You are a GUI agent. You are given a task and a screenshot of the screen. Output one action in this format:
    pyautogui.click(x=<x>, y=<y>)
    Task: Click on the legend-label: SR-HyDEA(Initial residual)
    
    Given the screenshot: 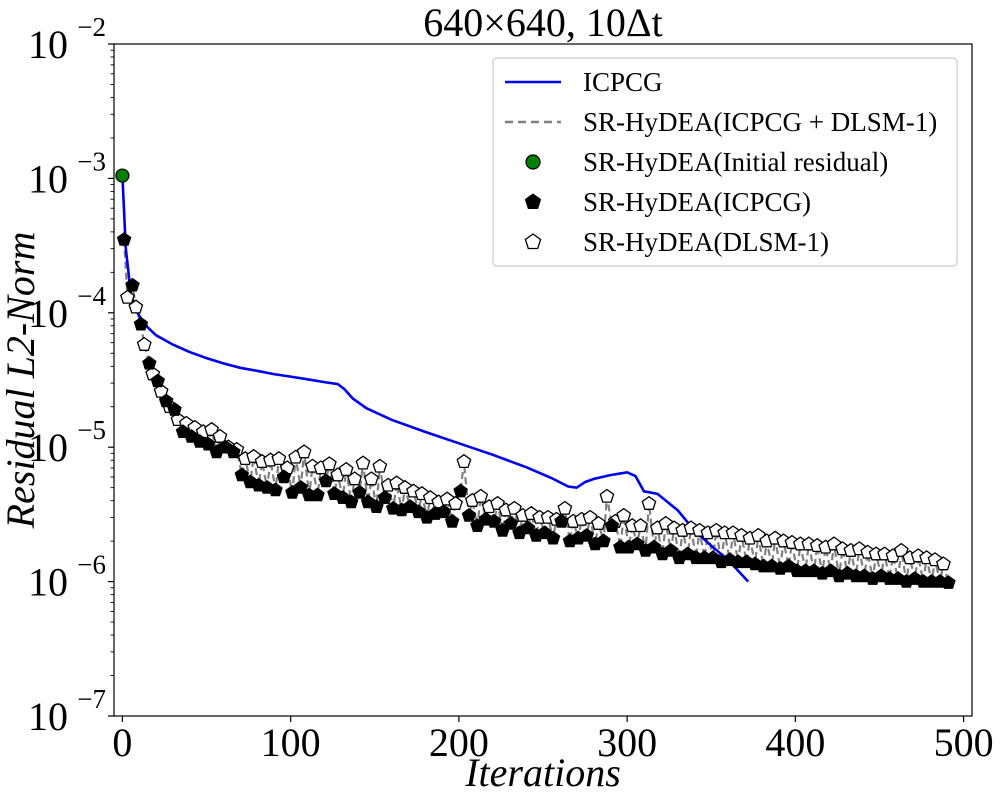 What is the action you would take?
    pyautogui.click(x=735, y=162)
    